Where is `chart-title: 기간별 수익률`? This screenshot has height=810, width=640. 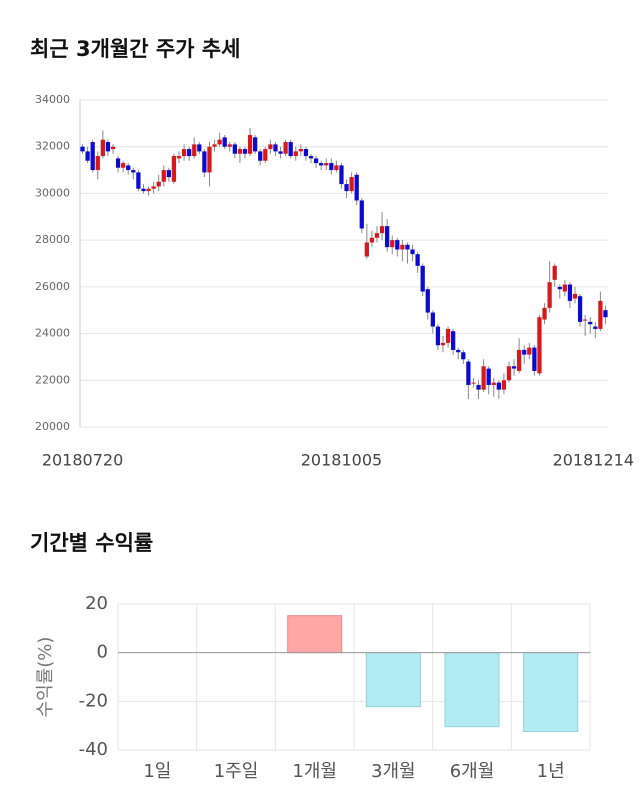 chart-title: 기간별 수익률 is located at coordinates (91, 543).